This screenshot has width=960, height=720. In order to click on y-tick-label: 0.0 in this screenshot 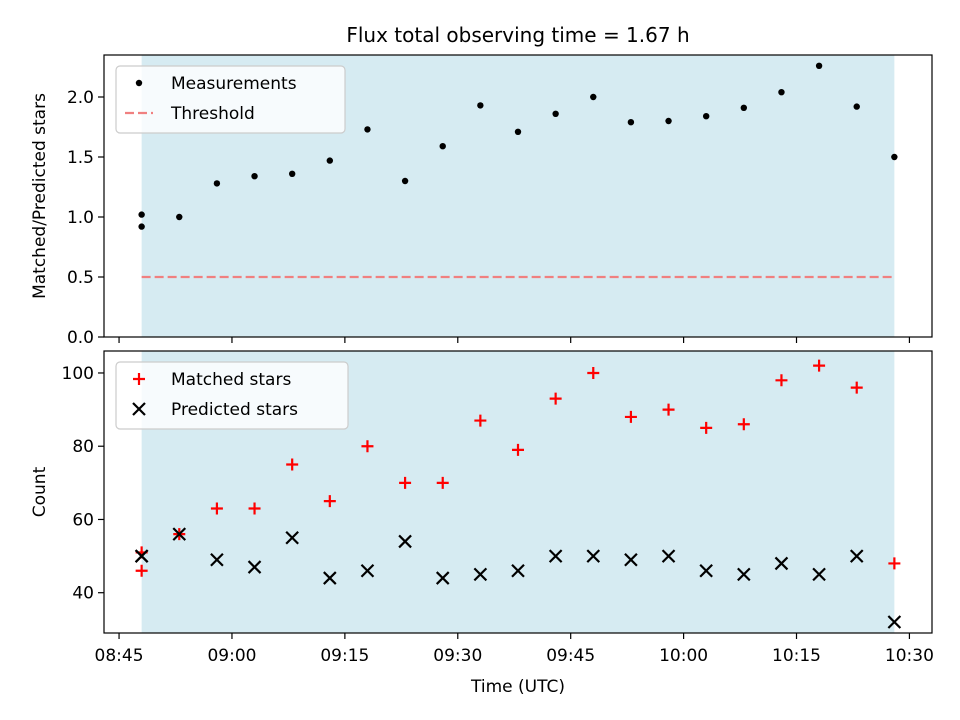, I will do `click(80, 338)`.